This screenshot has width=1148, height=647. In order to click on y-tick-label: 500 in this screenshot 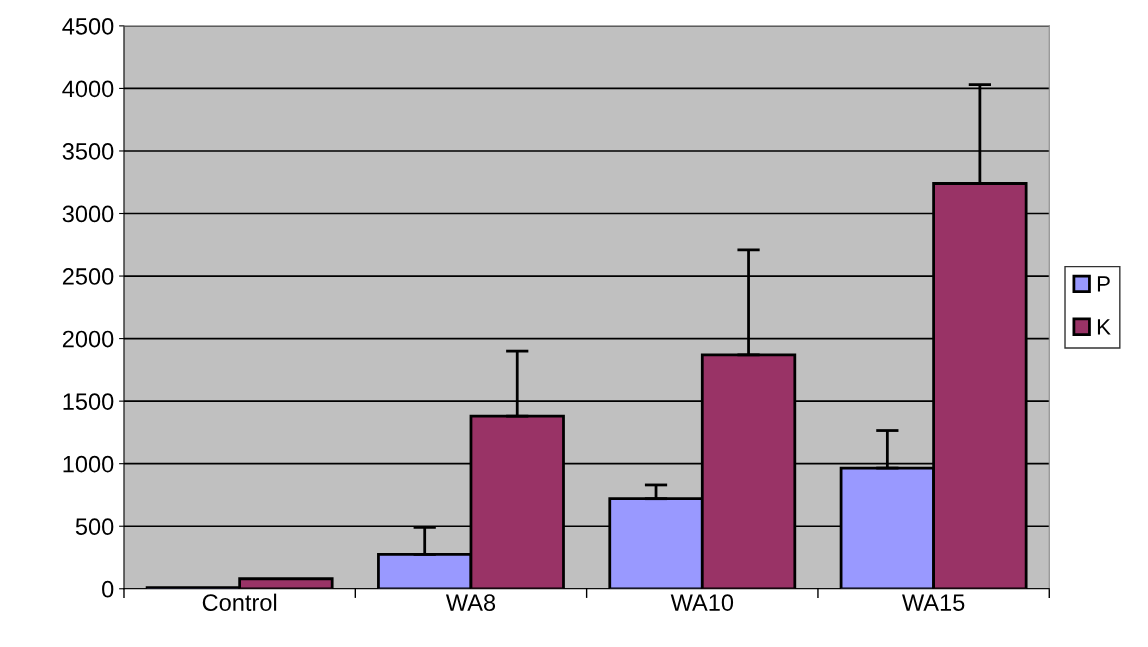, I will do `click(94, 527)`.